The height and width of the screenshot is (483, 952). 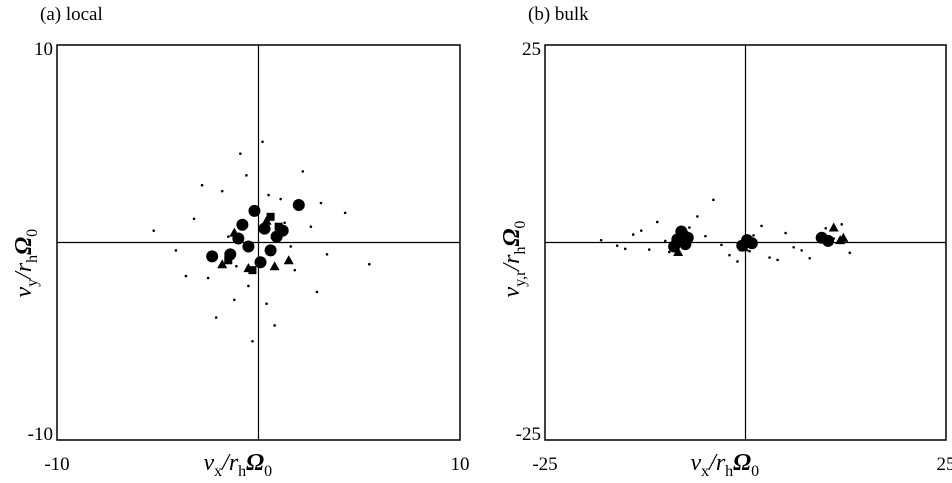 I want to click on panel-title: (b) bulk, so click(x=558, y=14).